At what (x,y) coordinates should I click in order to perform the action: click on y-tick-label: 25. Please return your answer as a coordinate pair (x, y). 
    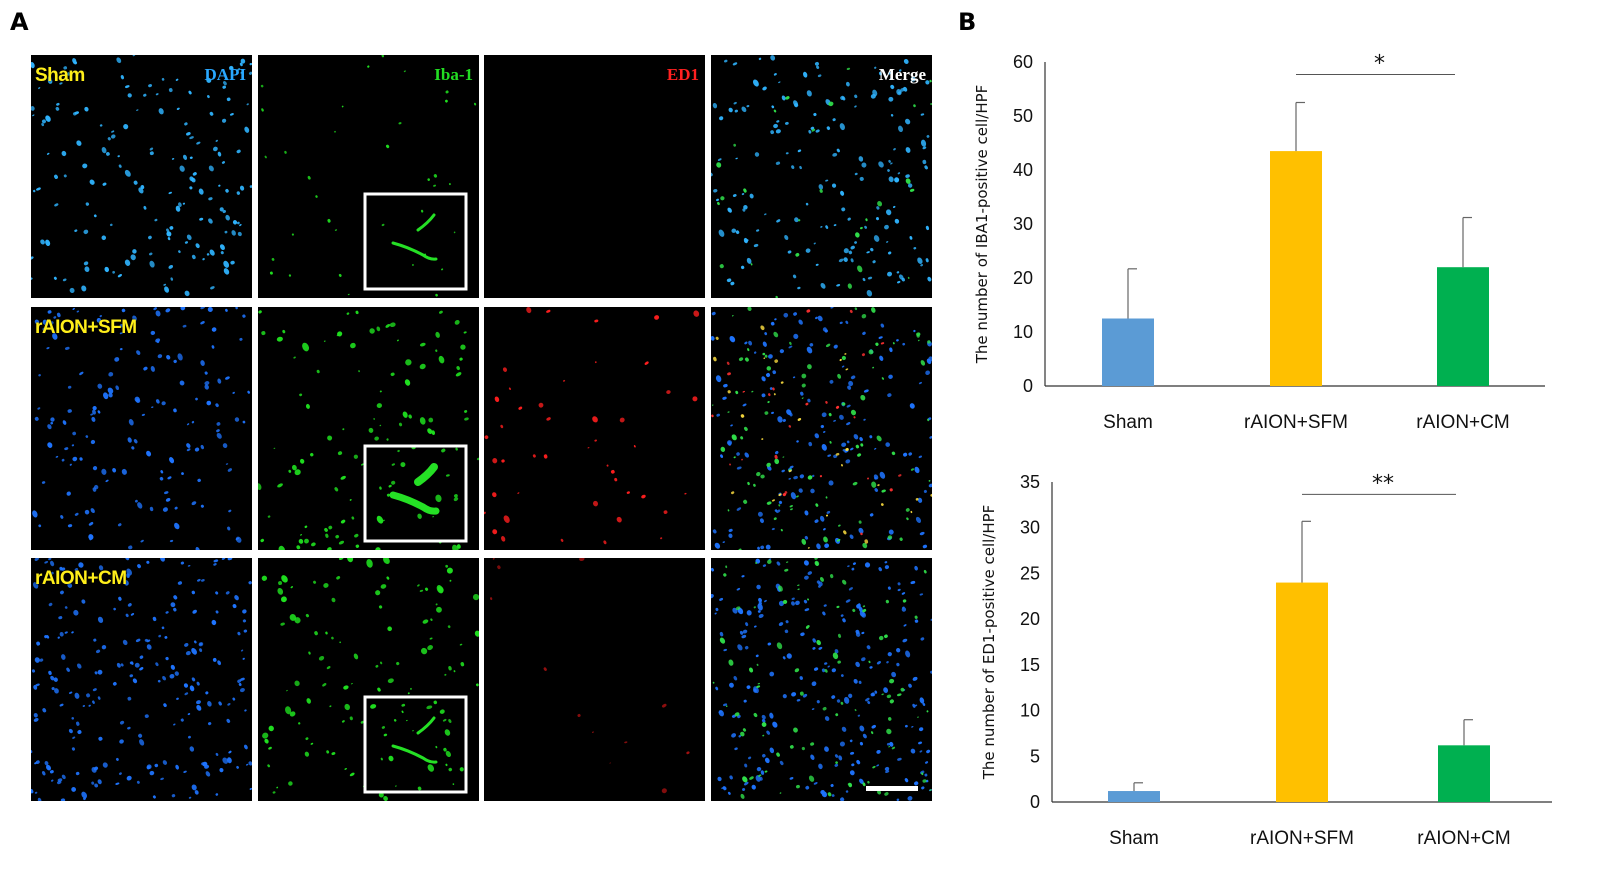
    Looking at the image, I should click on (1030, 573).